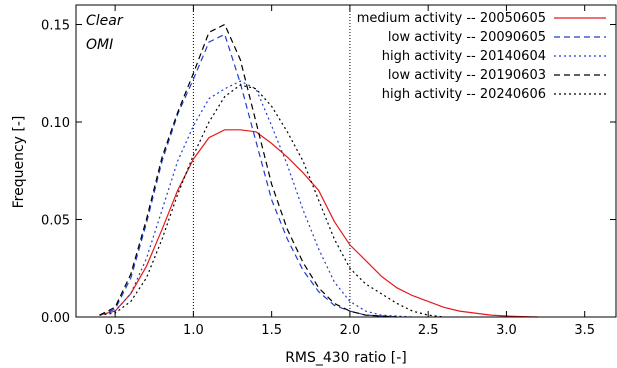 The height and width of the screenshot is (368, 617). Describe the element at coordinates (451, 18) in the screenshot. I see `legend-label-0: medium activity -- 20050605` at that location.